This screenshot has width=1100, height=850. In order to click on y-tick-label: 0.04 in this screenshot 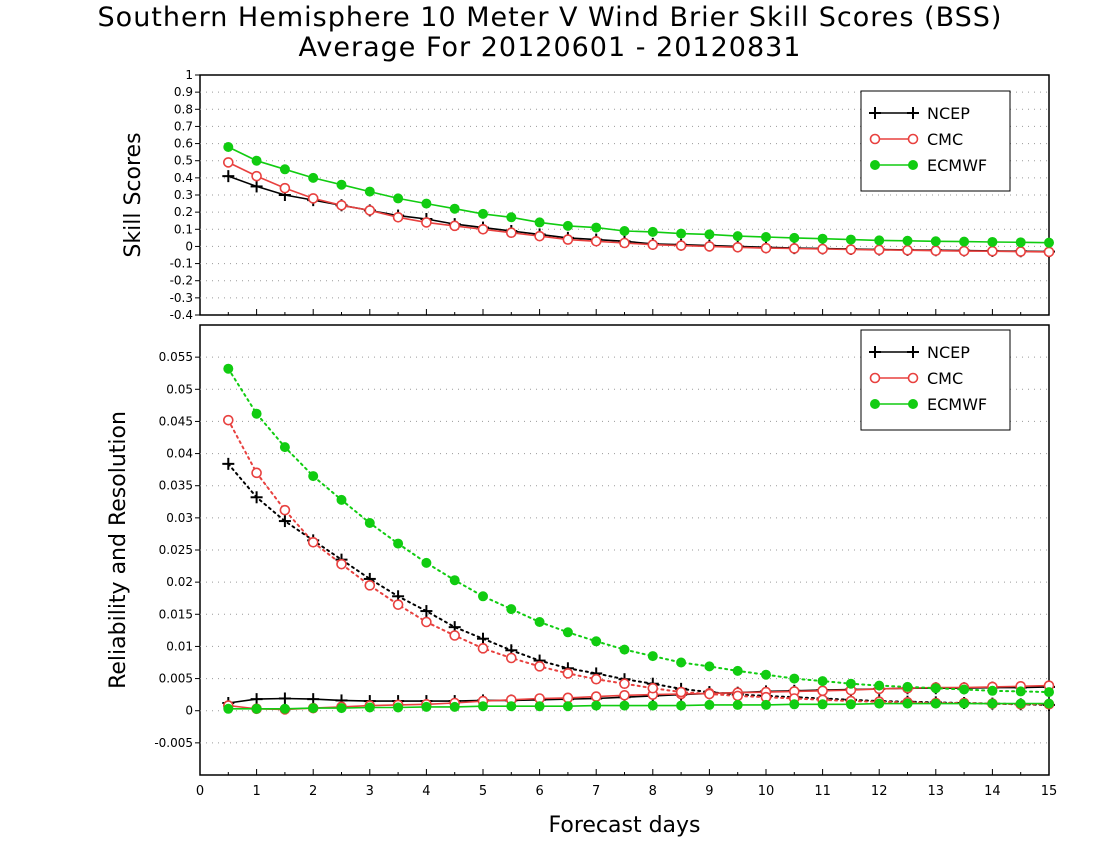, I will do `click(179, 454)`.